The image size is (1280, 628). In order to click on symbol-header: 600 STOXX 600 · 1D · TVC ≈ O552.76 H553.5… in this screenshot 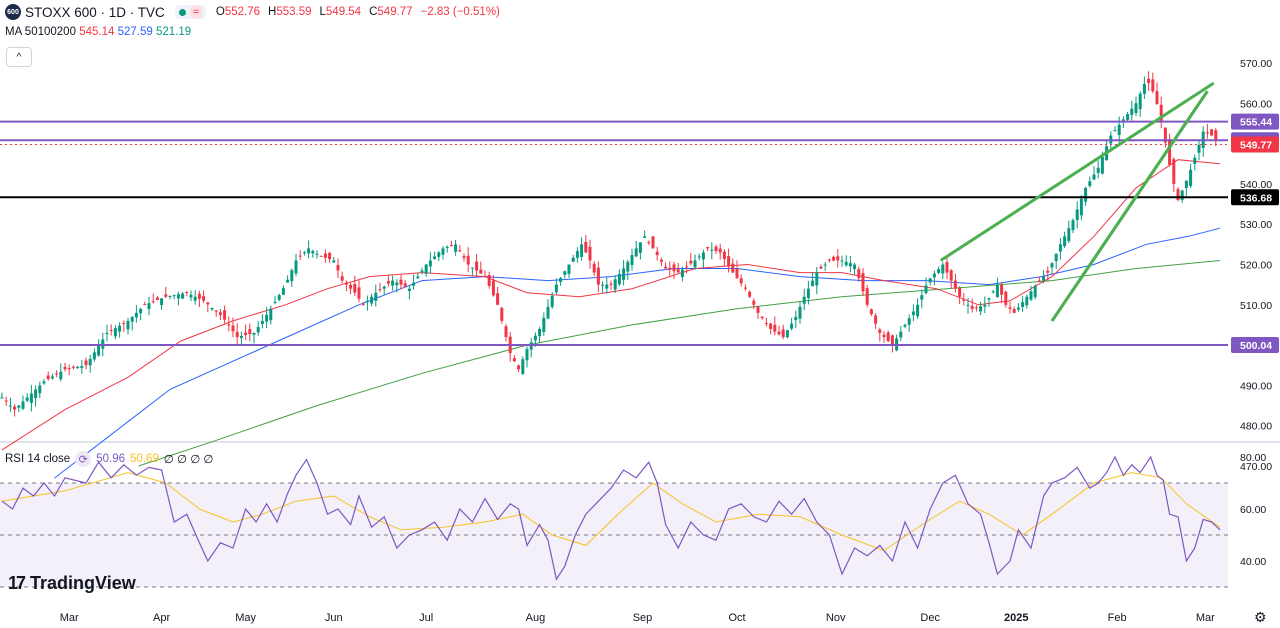, I will do `click(256, 12)`.